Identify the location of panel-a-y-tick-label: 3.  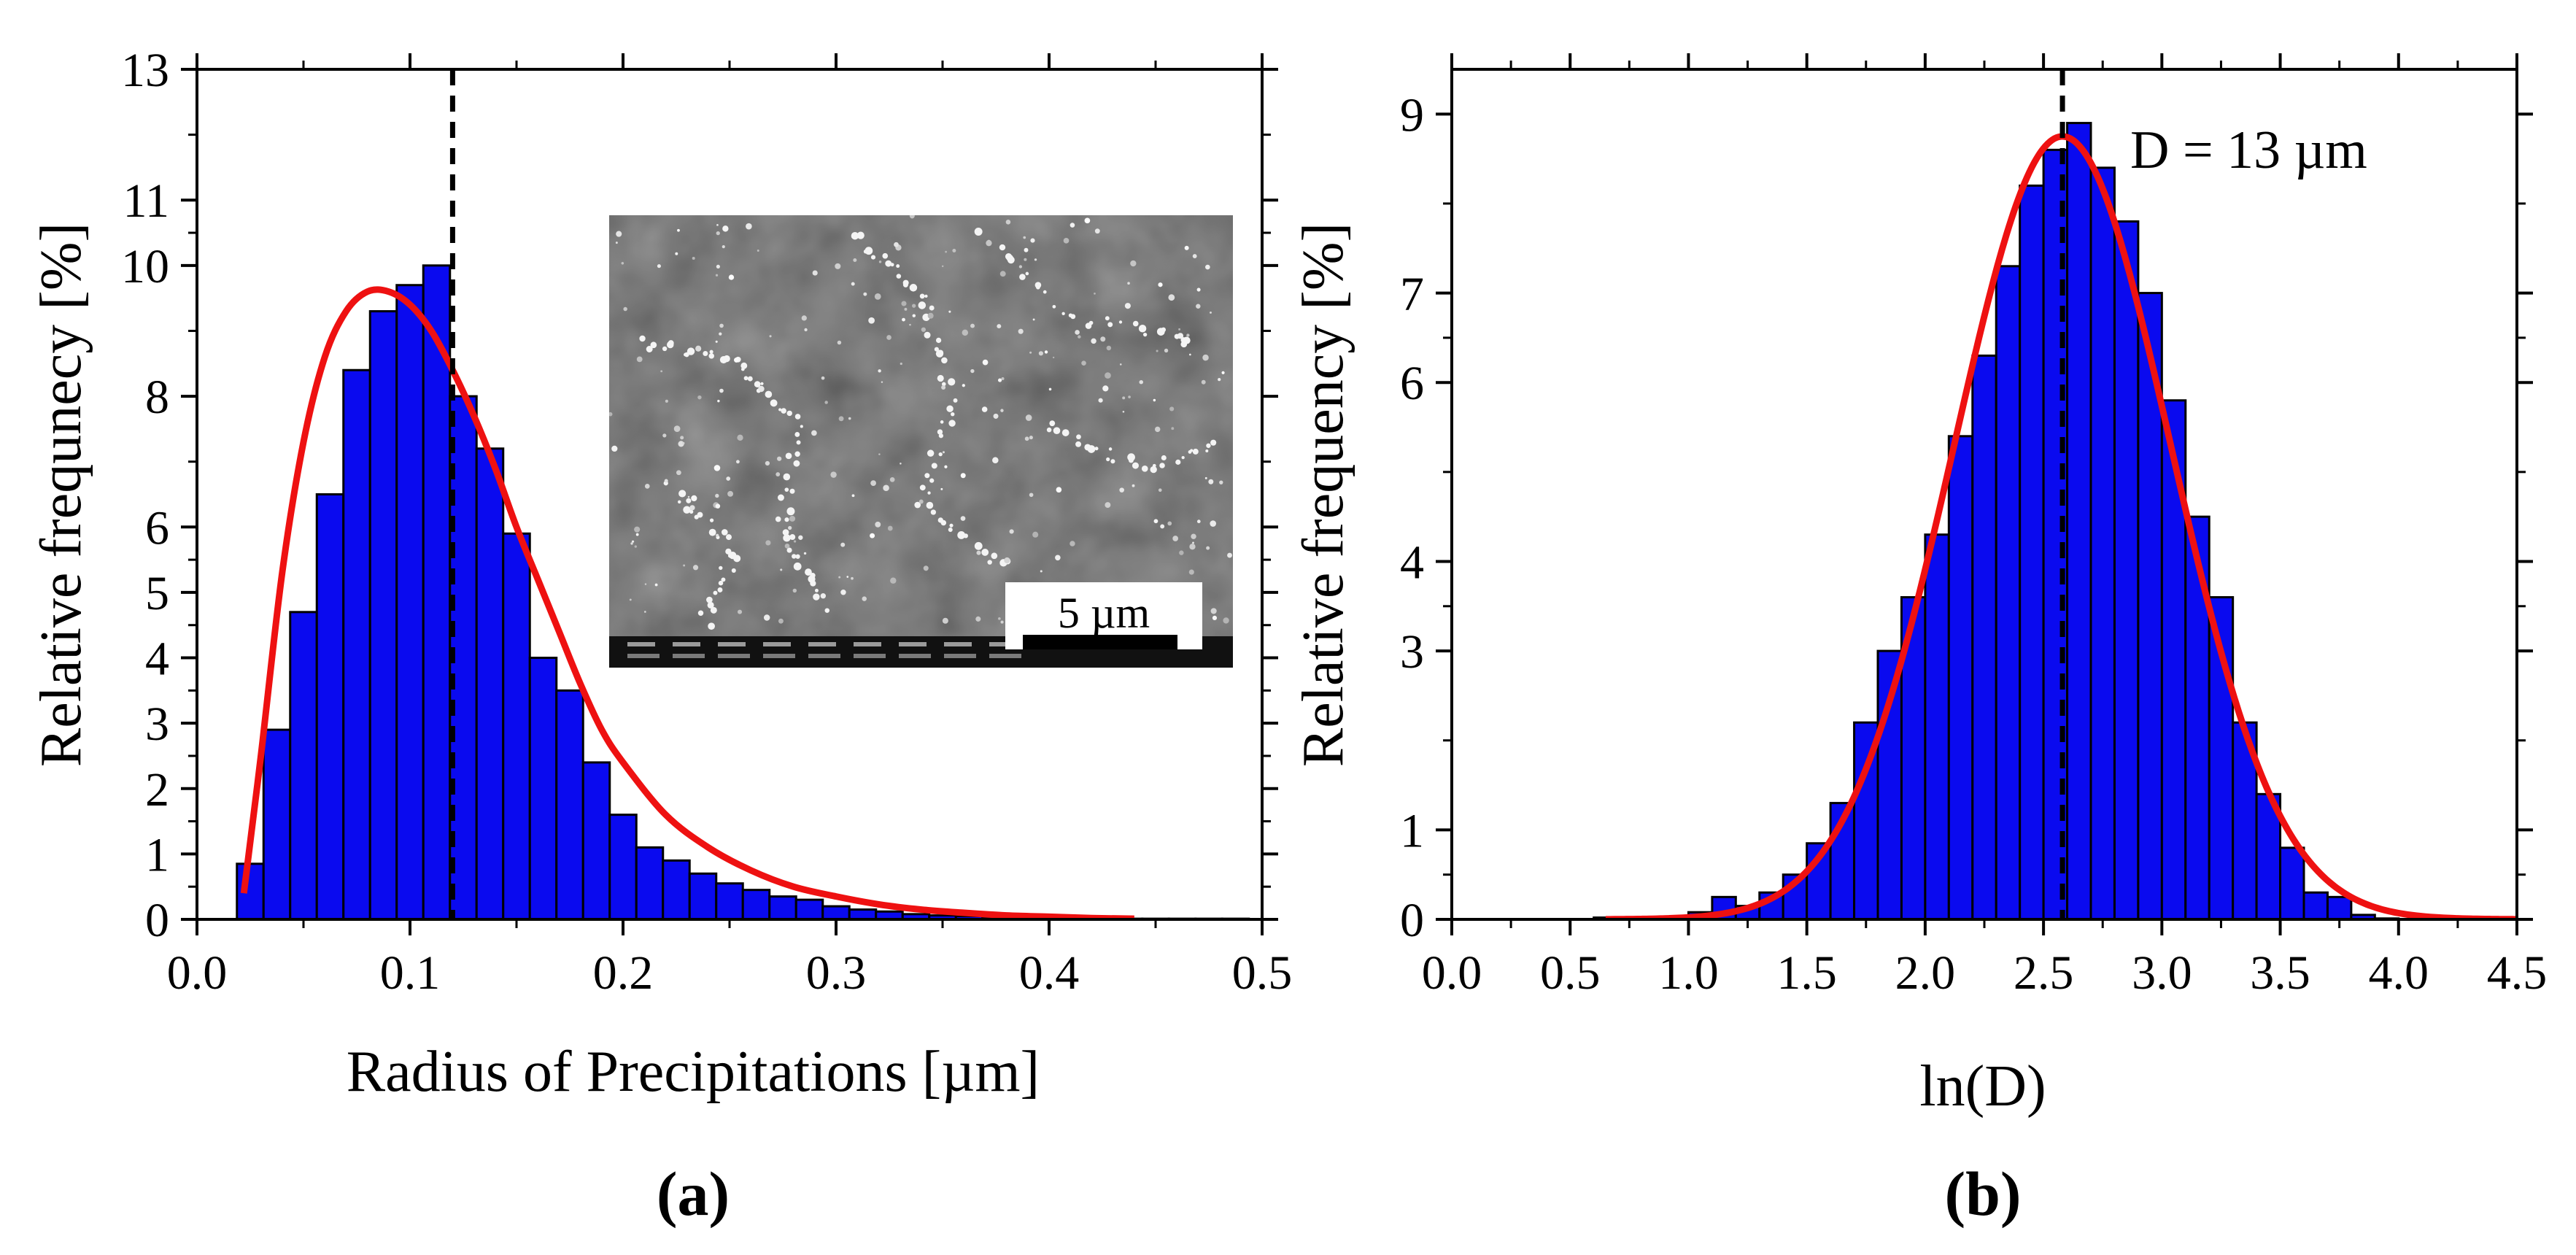
(157, 724).